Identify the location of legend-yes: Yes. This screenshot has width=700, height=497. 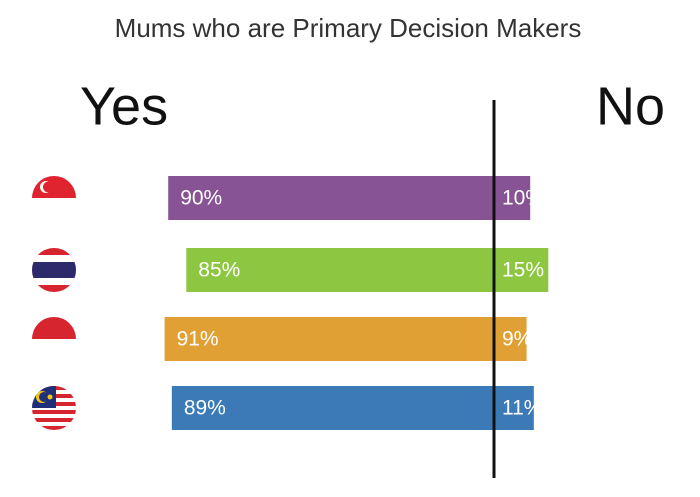
(124, 106).